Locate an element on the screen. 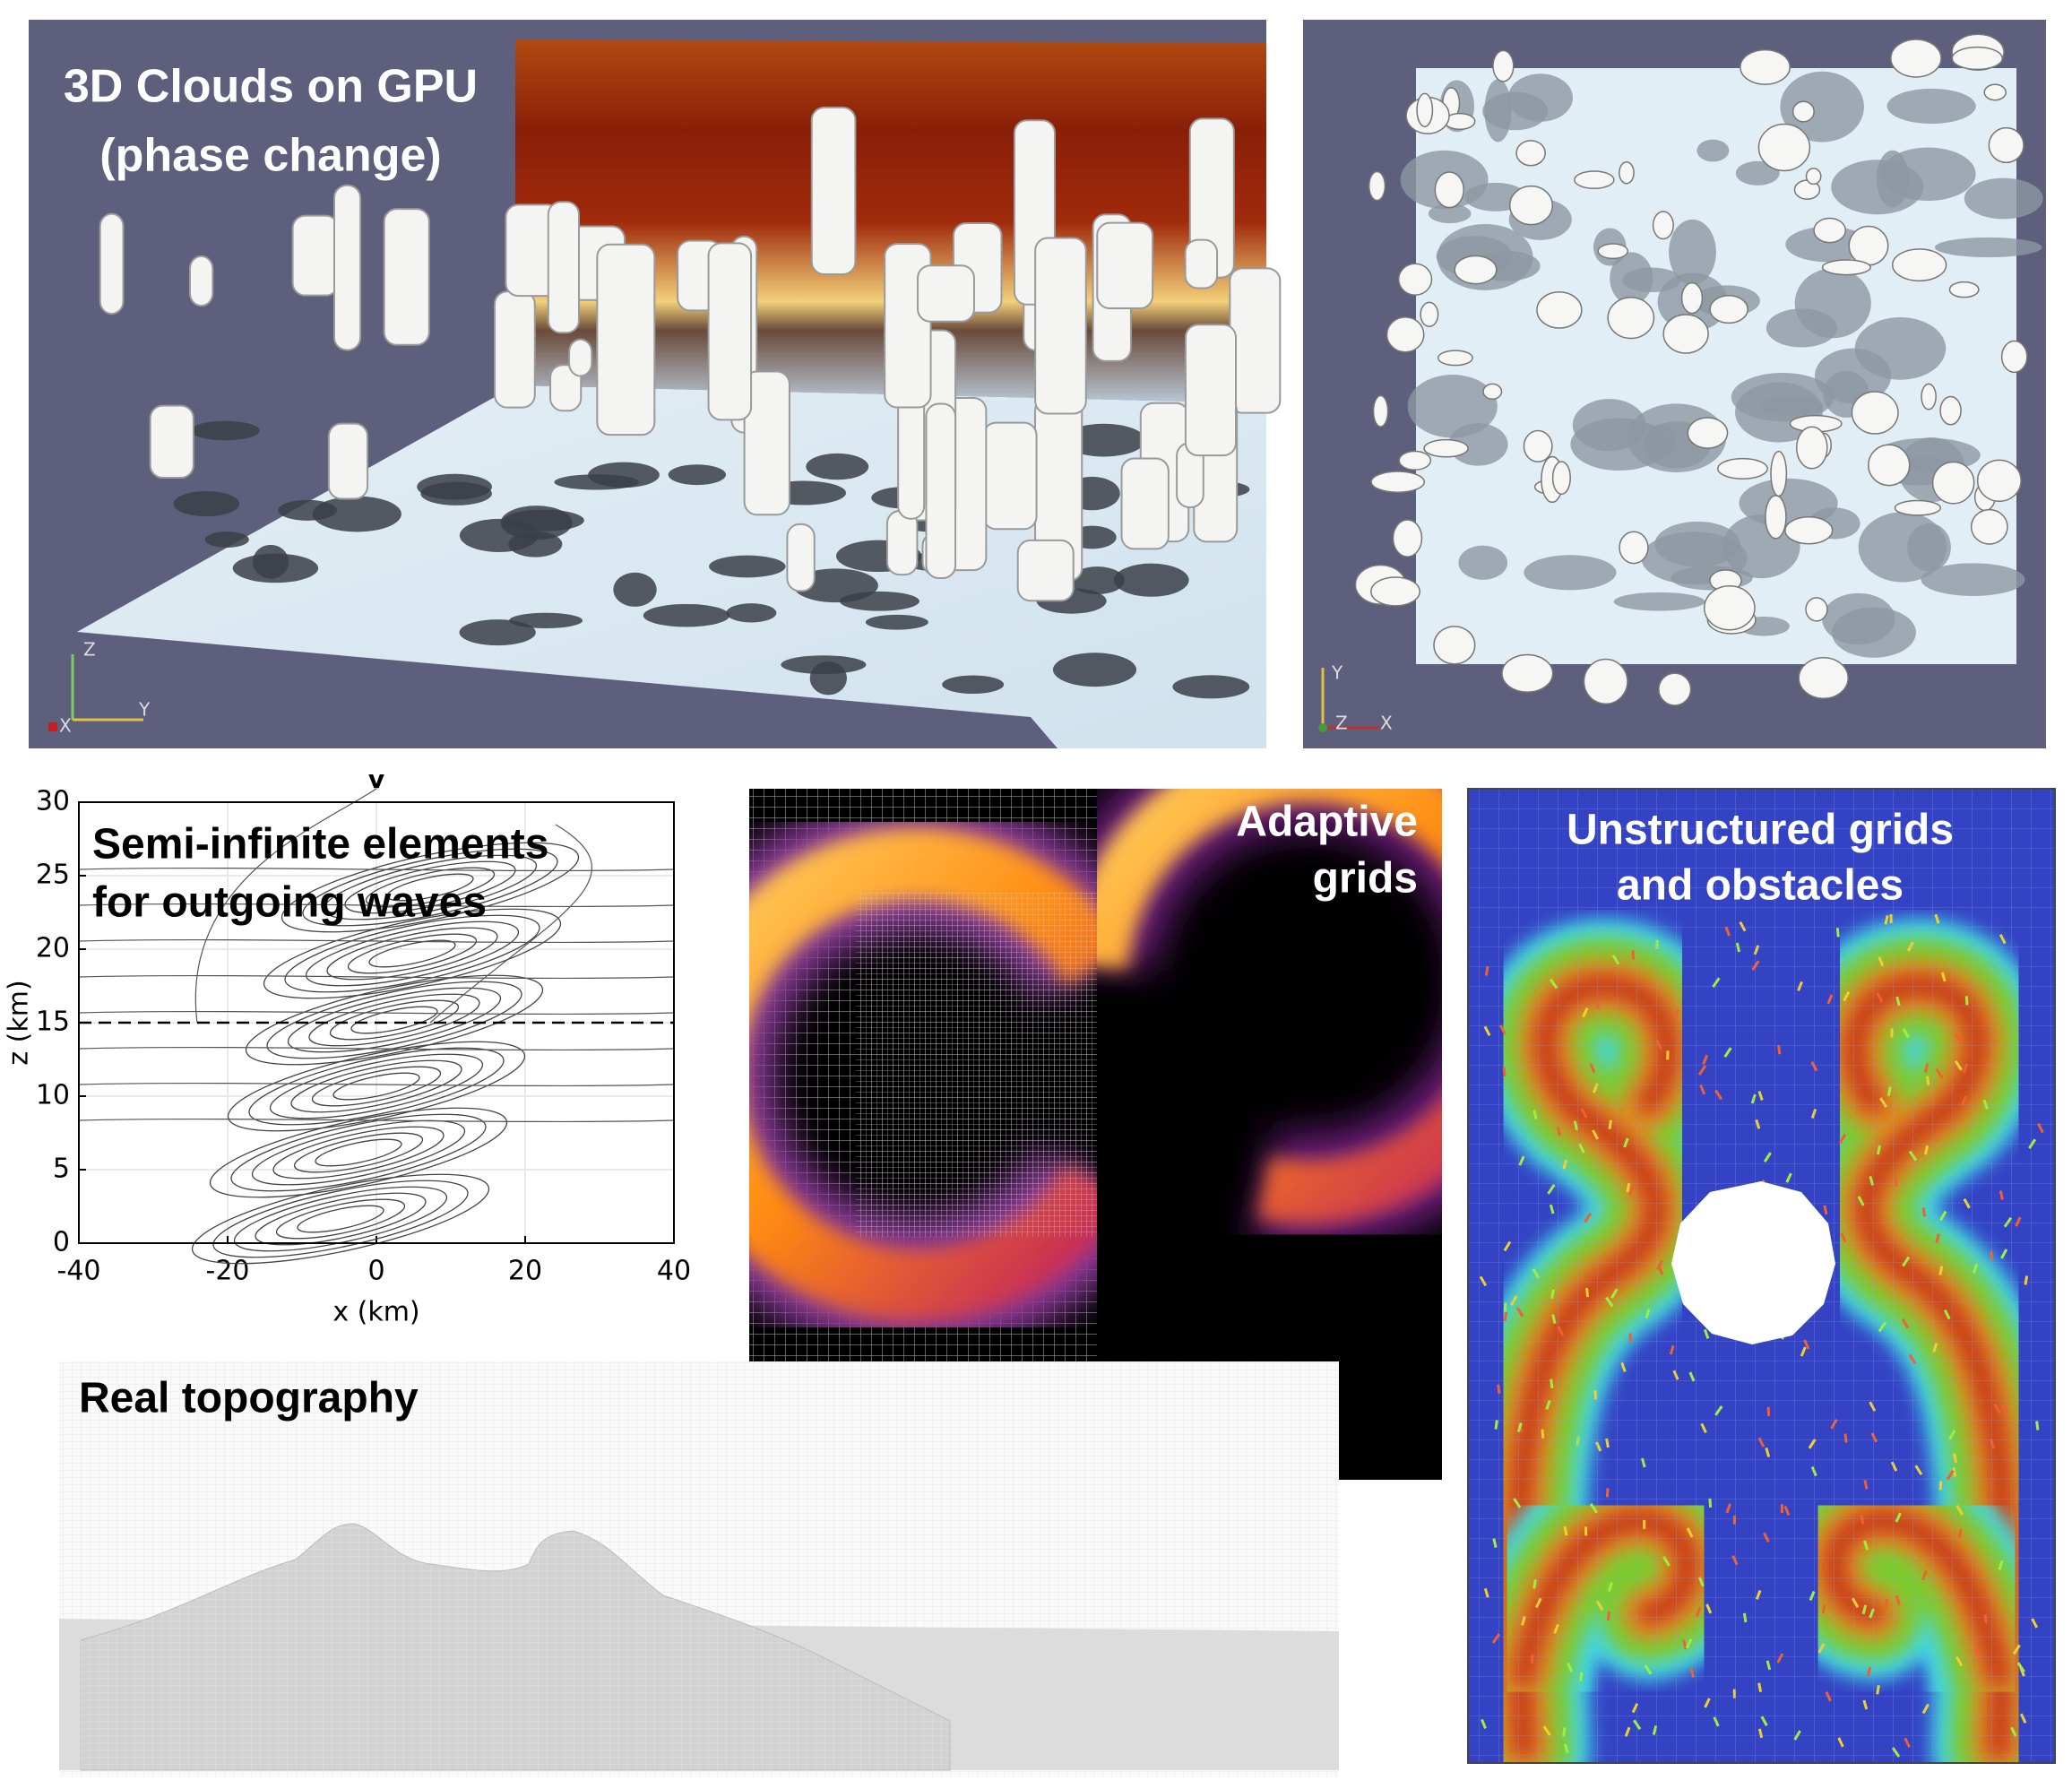 This screenshot has height=1789, width=2072. top-label: v is located at coordinates (376, 779).